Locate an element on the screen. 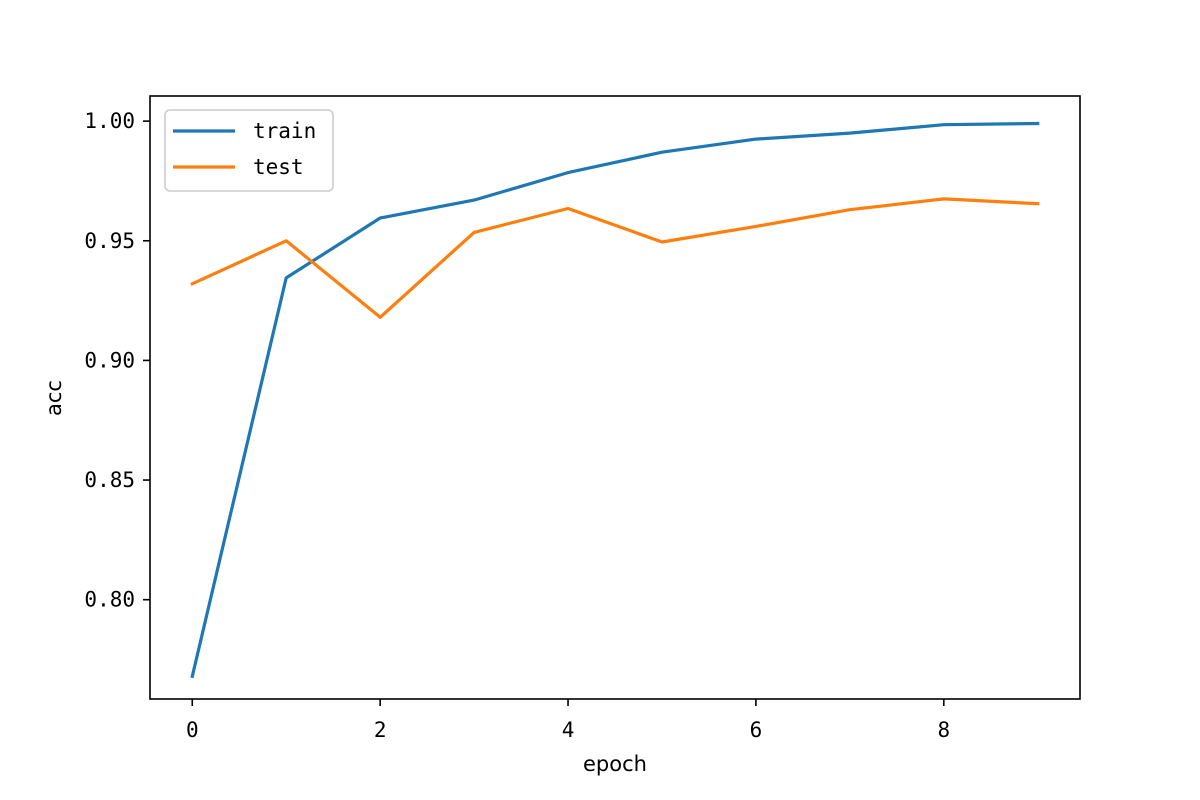 The image size is (1200, 800). y-tick-label: 0.85 is located at coordinates (109, 480).